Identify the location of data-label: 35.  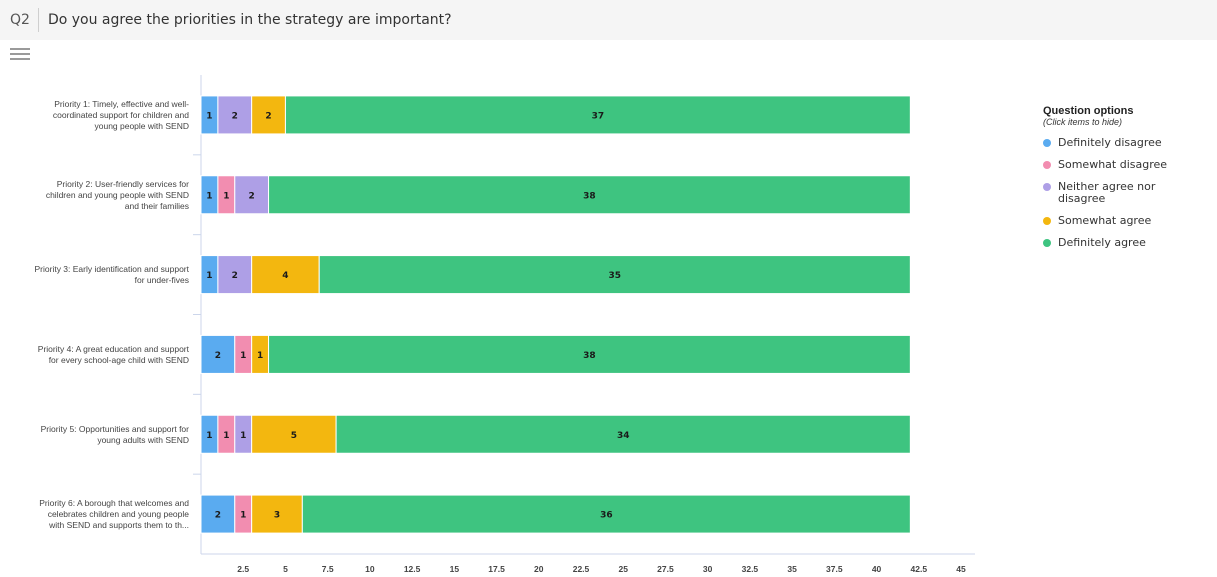
(615, 276).